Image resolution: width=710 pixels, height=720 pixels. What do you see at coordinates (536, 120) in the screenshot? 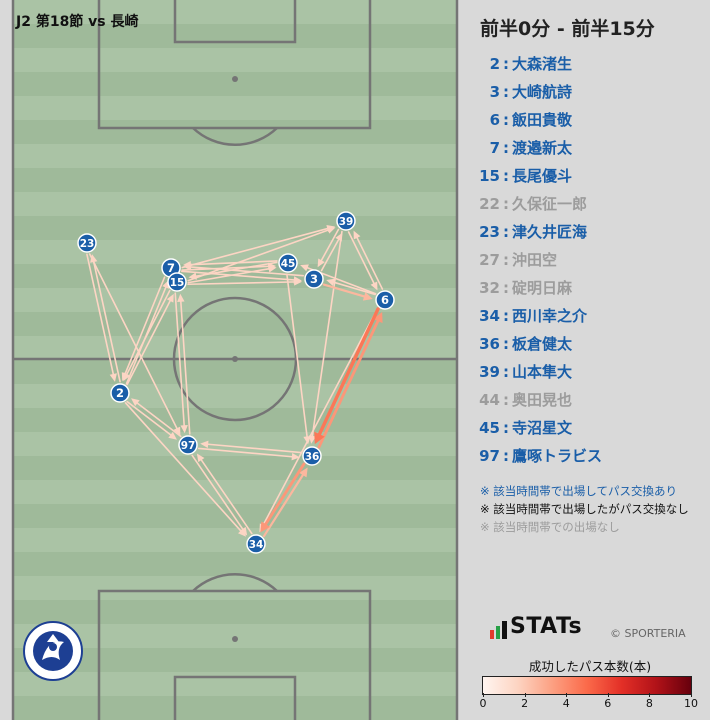
I see `player-row-6: 6: 飯田貴敬` at bounding box center [536, 120].